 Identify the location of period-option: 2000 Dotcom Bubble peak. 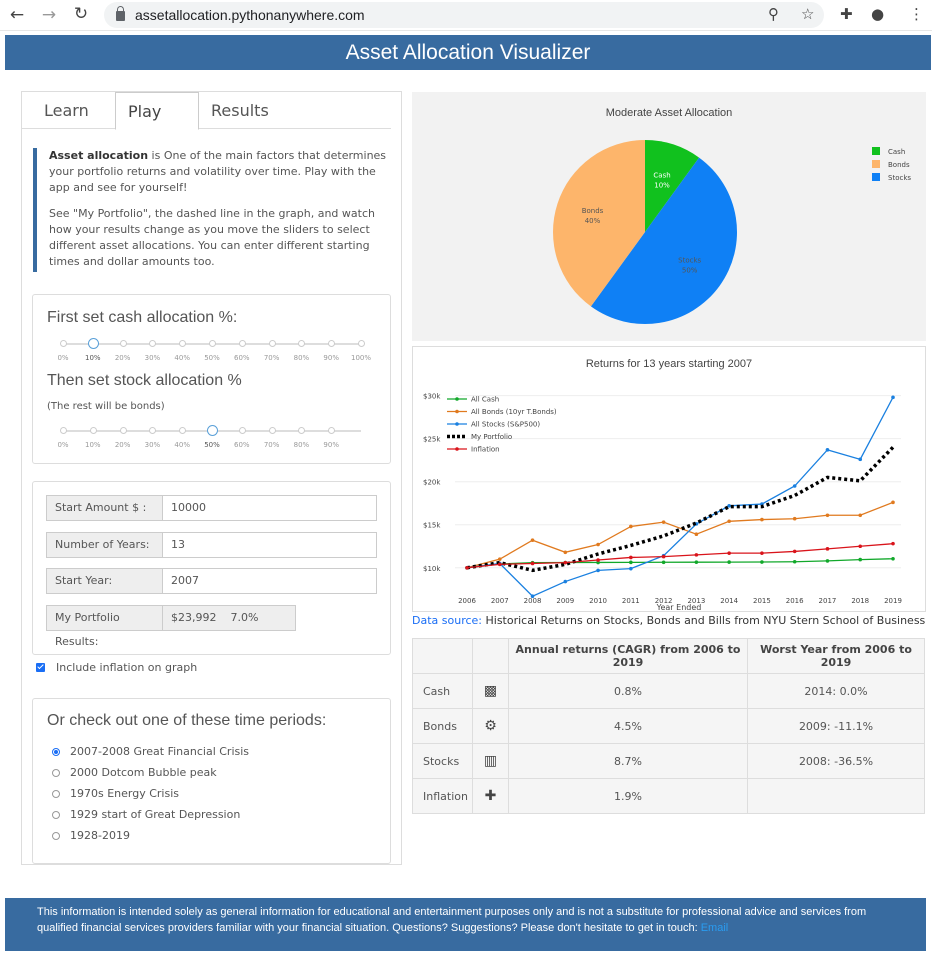
(134, 773).